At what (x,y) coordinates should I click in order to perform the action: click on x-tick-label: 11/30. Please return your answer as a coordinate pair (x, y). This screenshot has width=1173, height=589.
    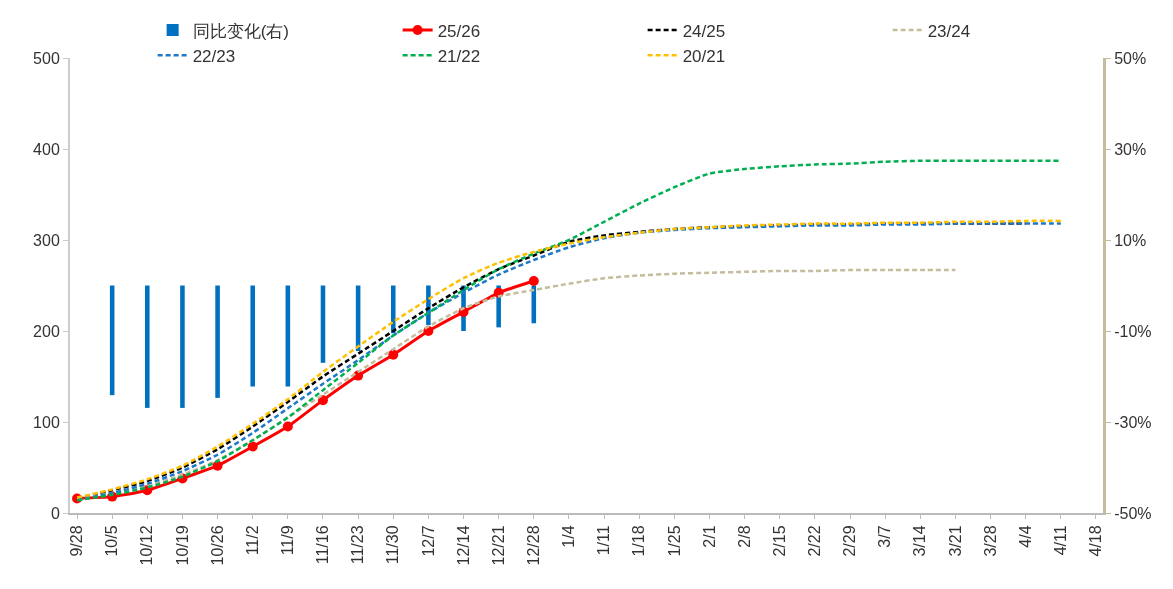
    Looking at the image, I should click on (393, 545).